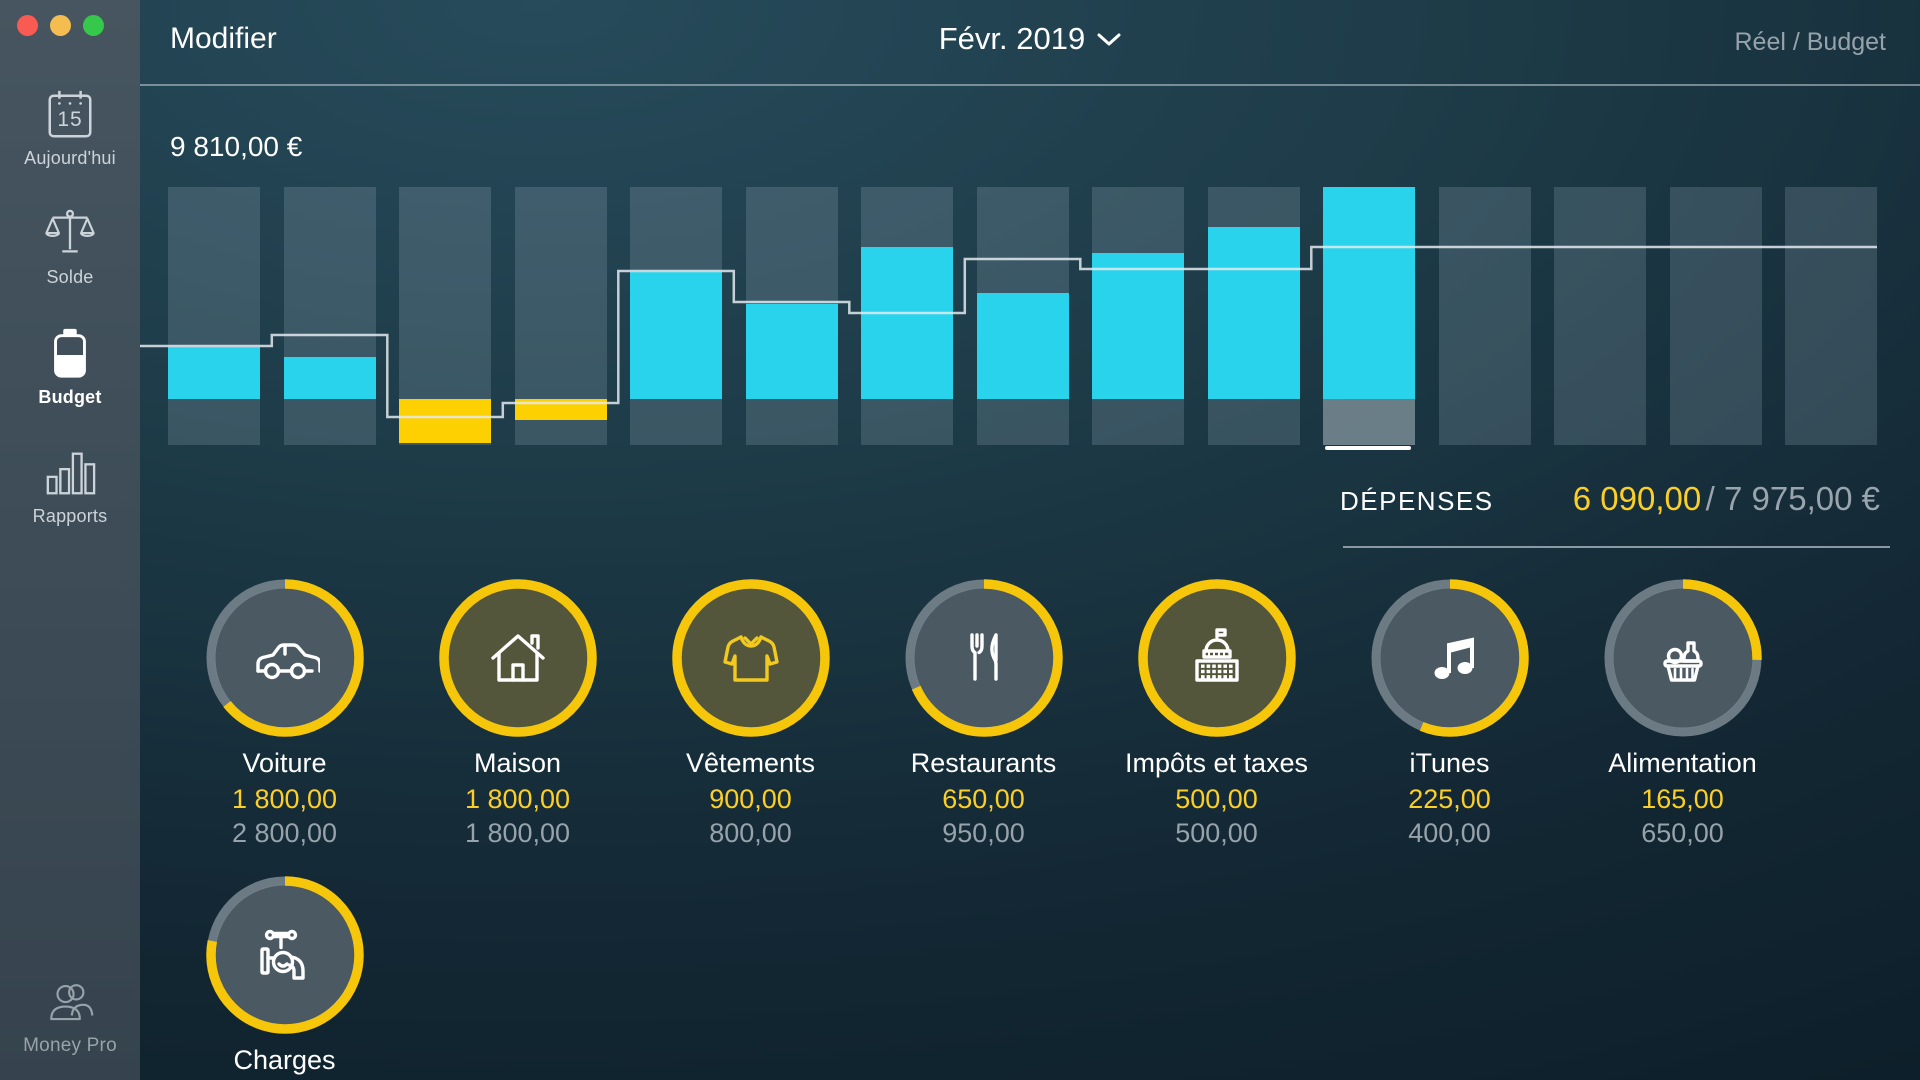 Image resolution: width=1920 pixels, height=1080 pixels. I want to click on category-itunes: iTunes 225,00 400,00, so click(1449, 726).